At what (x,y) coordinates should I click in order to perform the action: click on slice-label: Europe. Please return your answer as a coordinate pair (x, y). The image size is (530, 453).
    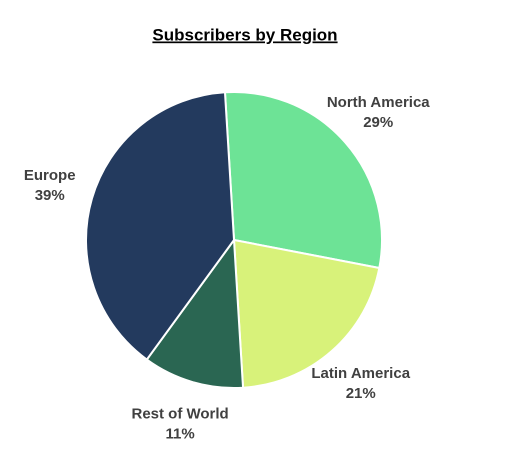
    Looking at the image, I should click on (50, 175).